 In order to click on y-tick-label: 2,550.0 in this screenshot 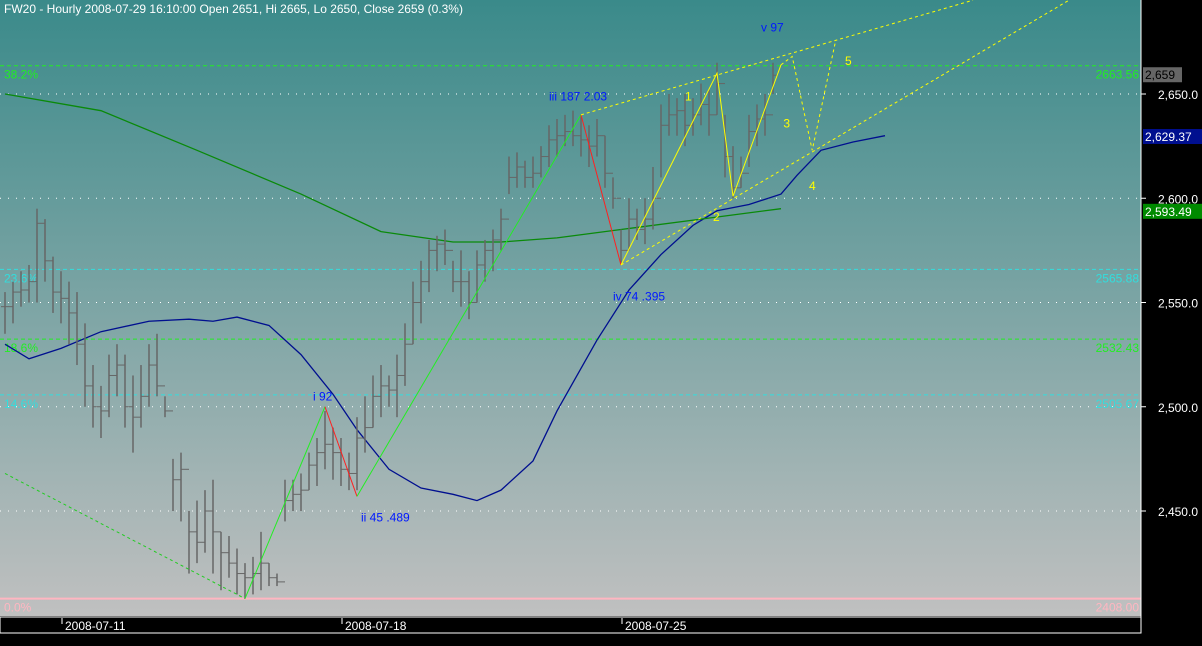, I will do `click(1178, 304)`.